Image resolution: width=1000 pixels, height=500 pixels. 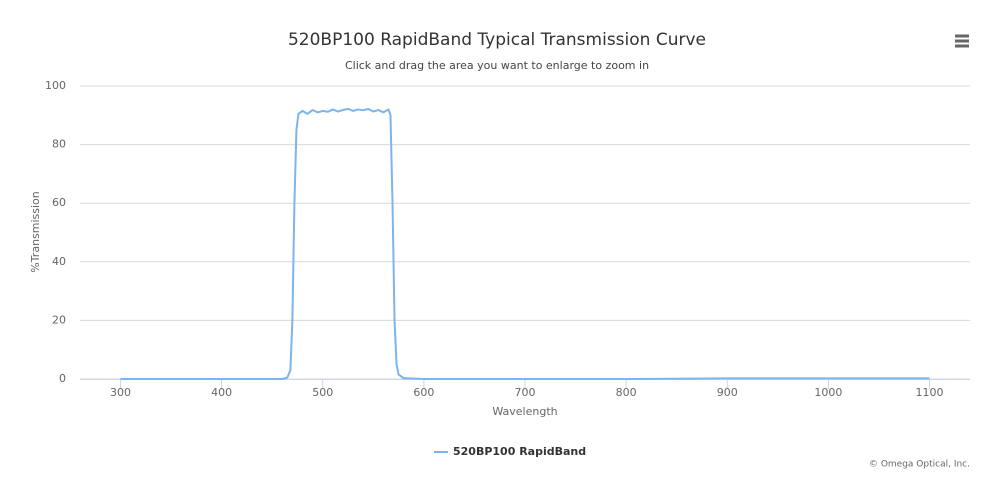 I want to click on x-tick-label: 300, so click(x=120, y=392).